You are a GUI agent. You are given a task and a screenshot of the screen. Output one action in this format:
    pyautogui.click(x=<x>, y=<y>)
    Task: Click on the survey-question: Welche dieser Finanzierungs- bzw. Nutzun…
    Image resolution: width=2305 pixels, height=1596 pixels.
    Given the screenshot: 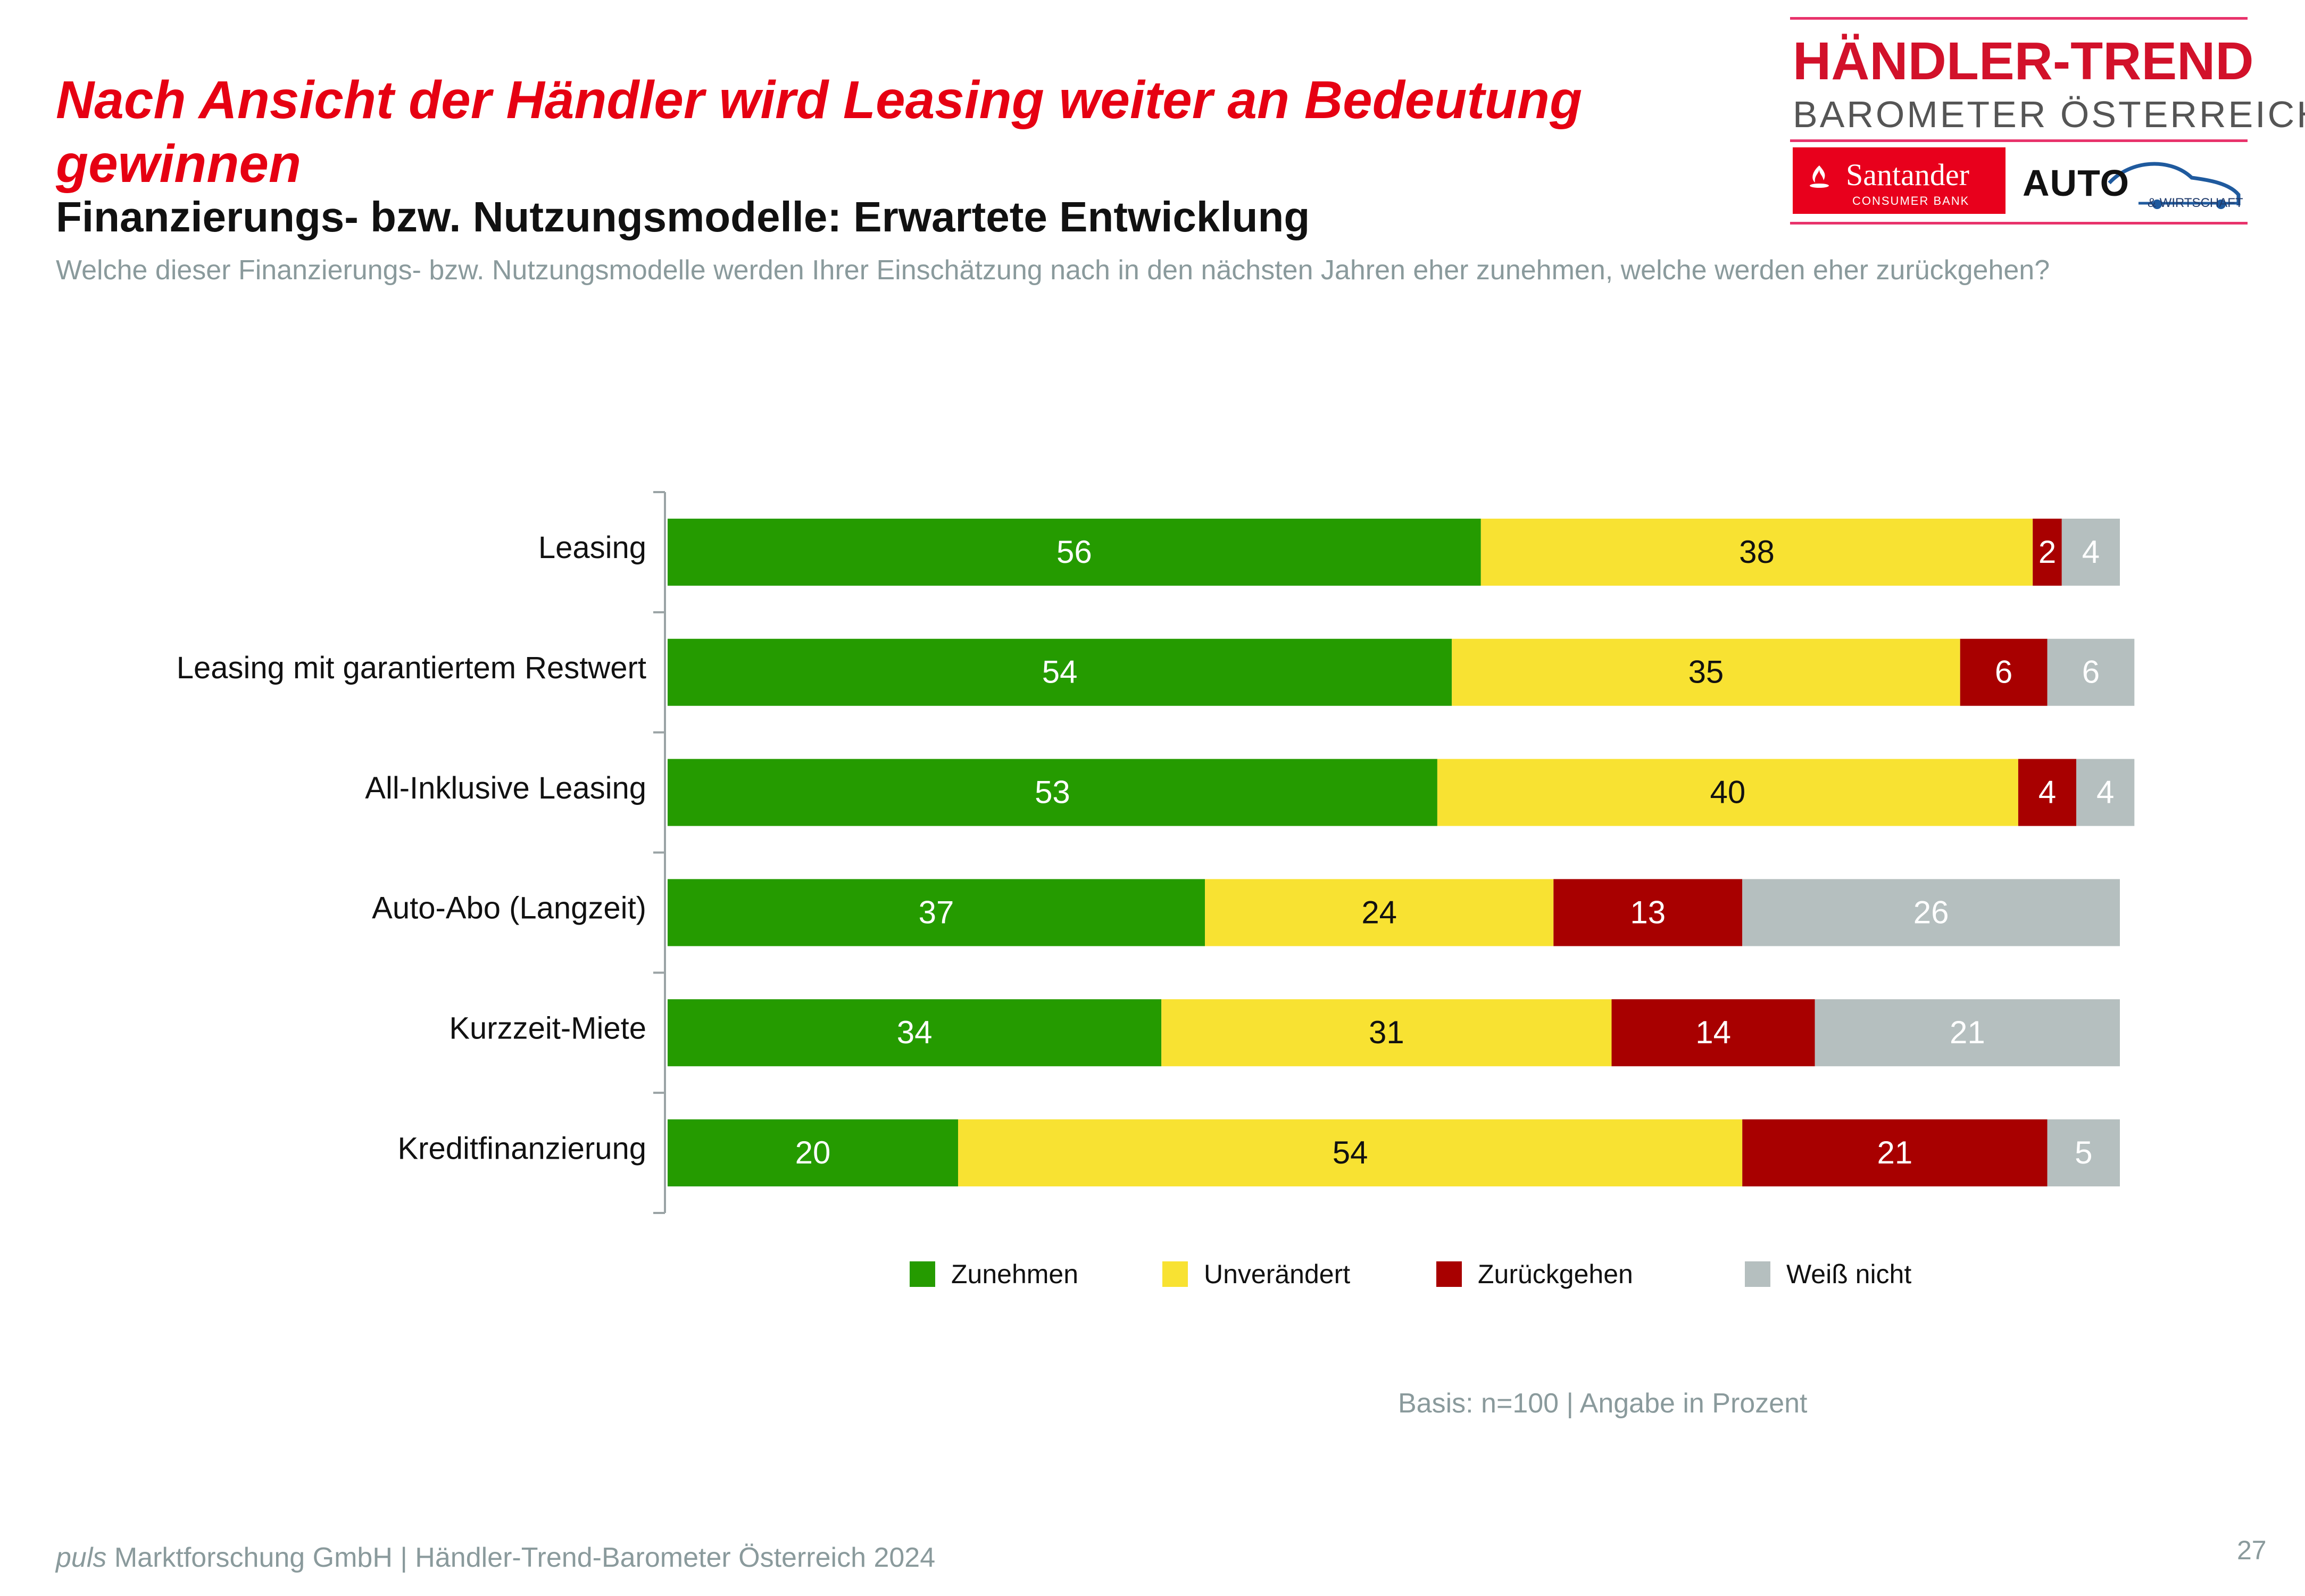 What is the action you would take?
    pyautogui.click(x=1053, y=270)
    